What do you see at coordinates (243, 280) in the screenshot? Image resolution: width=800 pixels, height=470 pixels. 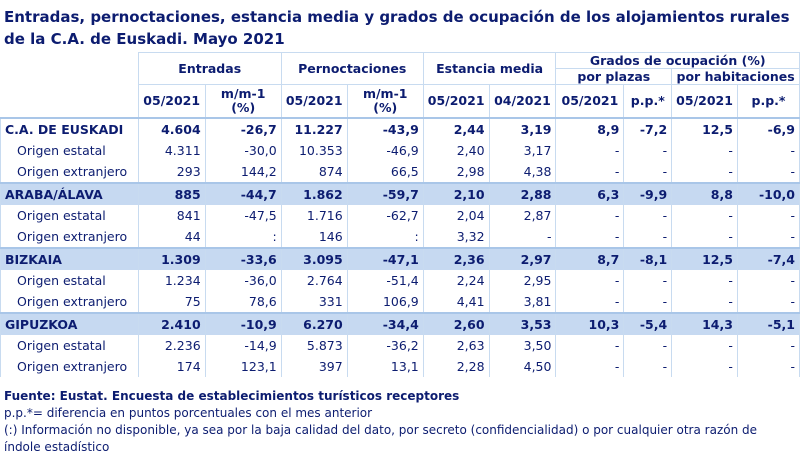 I see `cell: -36,0` at bounding box center [243, 280].